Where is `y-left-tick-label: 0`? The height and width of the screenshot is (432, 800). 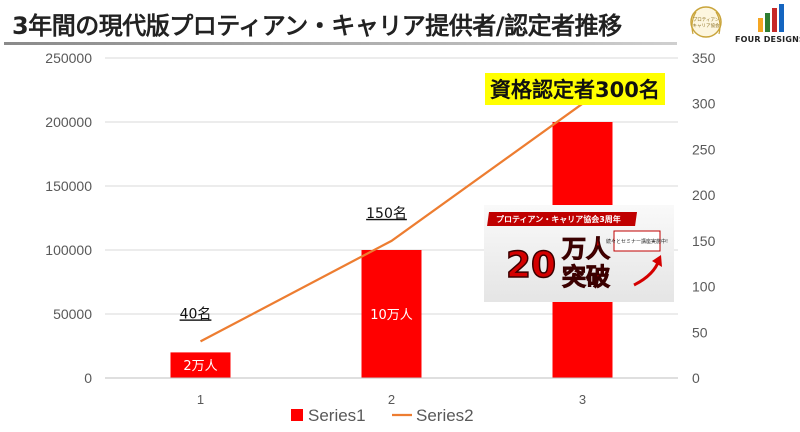 y-left-tick-label: 0 is located at coordinates (88, 378).